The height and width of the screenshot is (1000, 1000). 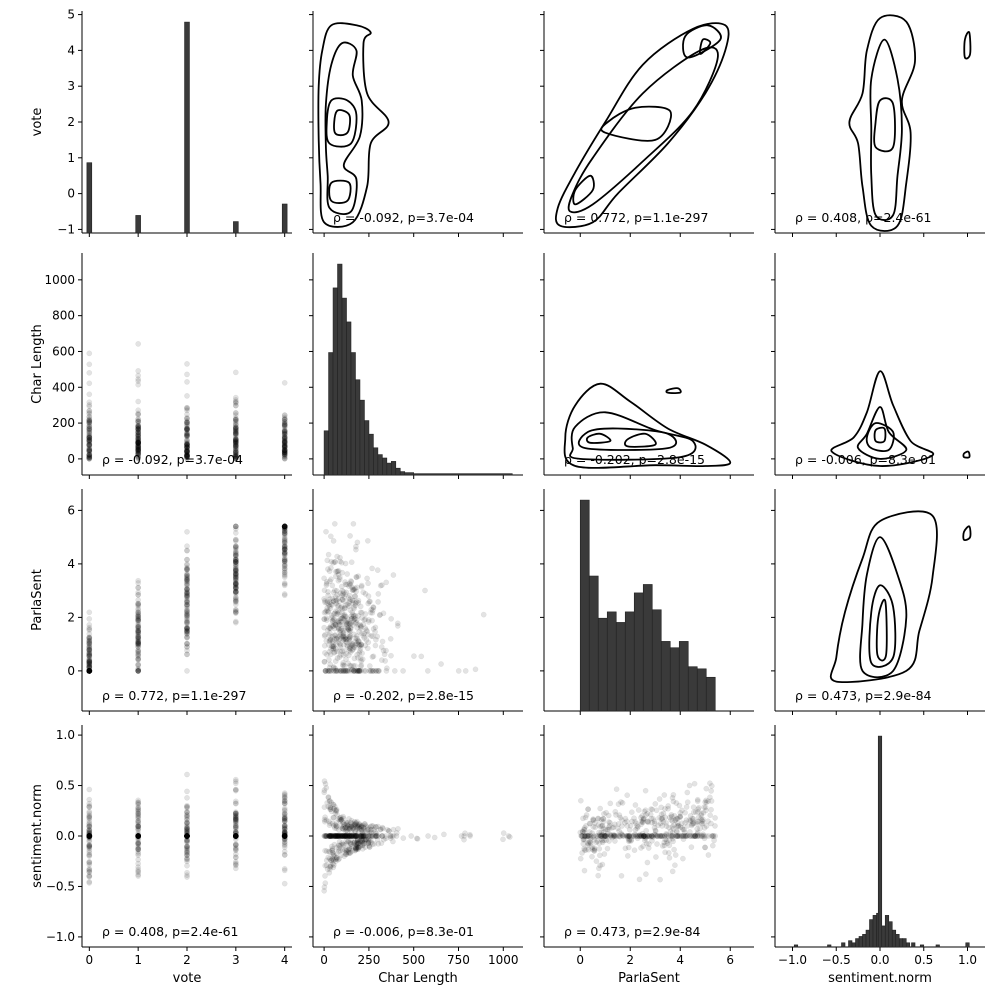 What do you see at coordinates (458, 960) in the screenshot?
I see `x-tick-label: 750` at bounding box center [458, 960].